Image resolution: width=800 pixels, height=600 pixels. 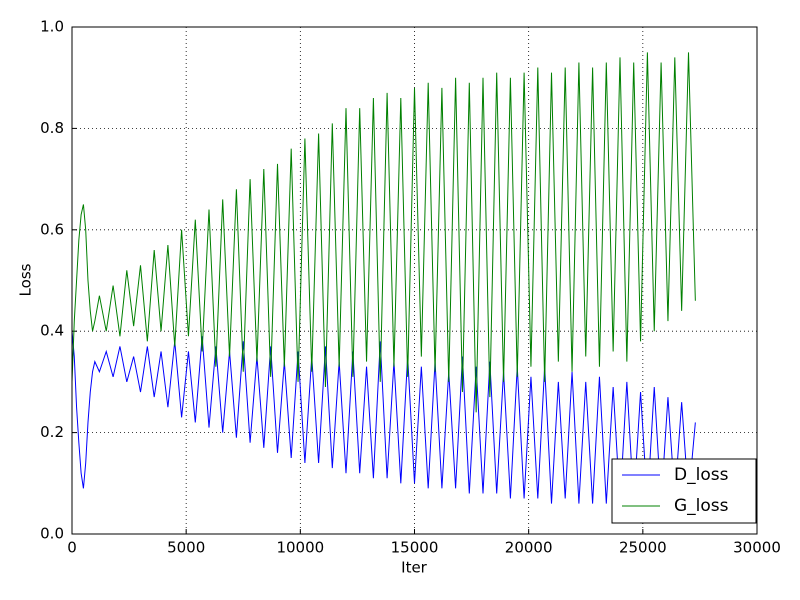 I want to click on x-tick-label: 25000, so click(x=643, y=548).